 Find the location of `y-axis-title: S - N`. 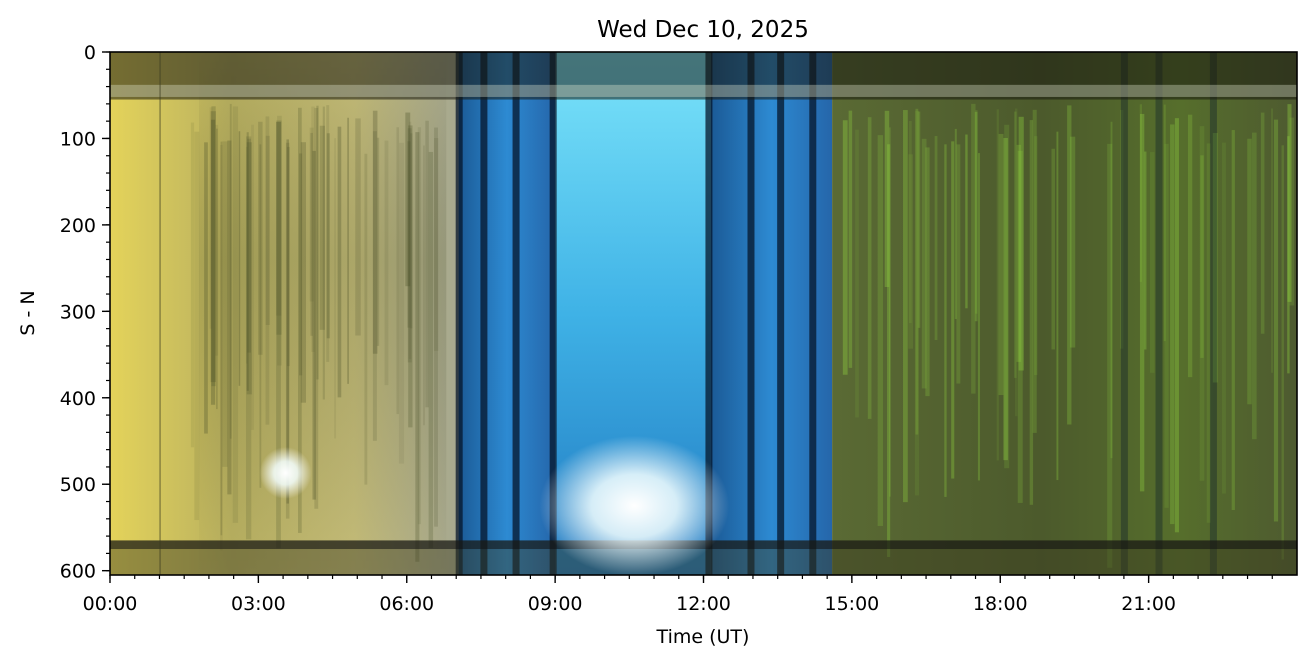

y-axis-title: S - N is located at coordinates (28, 312).